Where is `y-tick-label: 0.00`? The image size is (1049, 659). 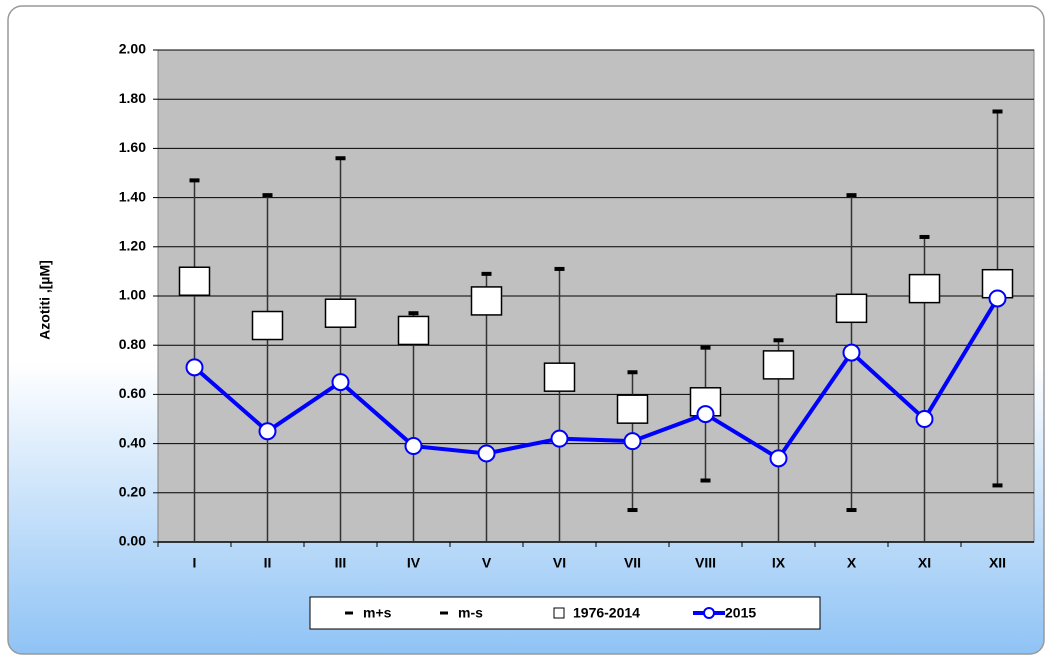
y-tick-label: 0.00 is located at coordinates (132, 541).